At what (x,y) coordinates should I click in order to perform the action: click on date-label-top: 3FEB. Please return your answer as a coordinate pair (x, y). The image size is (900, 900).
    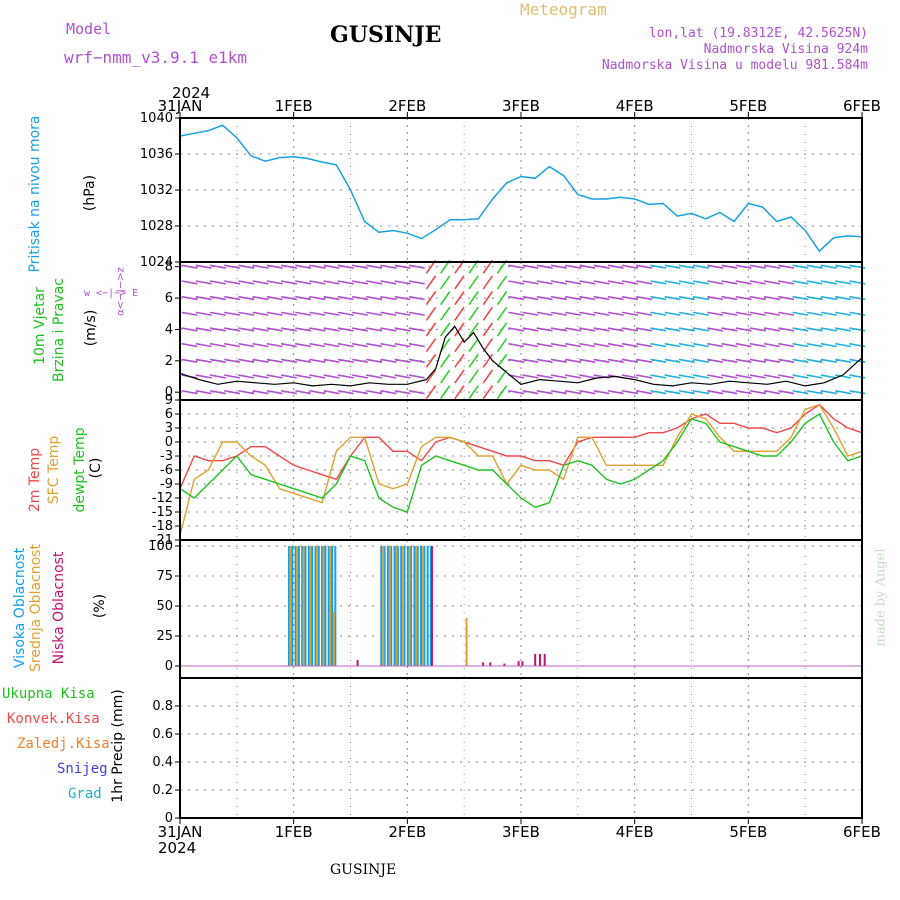
    Looking at the image, I should click on (521, 106).